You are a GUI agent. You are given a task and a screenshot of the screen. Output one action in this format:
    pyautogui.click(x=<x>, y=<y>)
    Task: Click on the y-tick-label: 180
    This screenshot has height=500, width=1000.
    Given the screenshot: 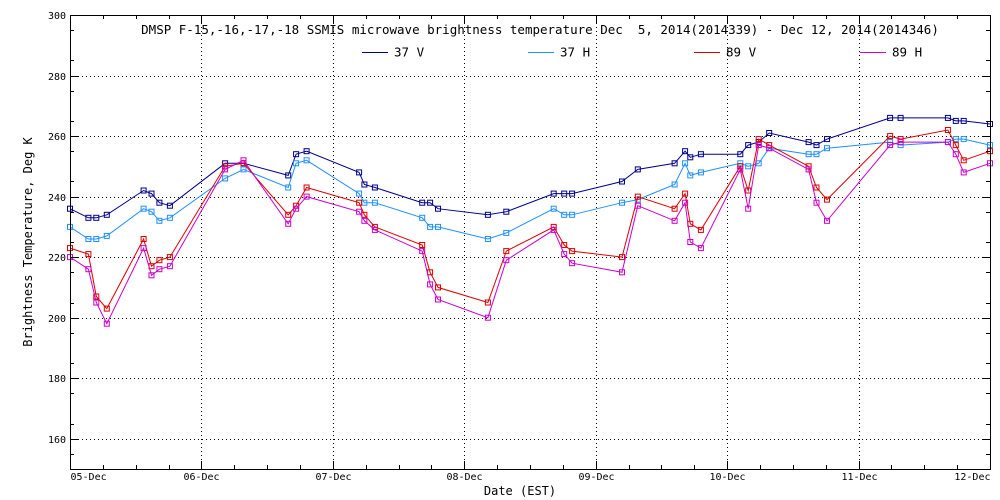 What is the action you would take?
    pyautogui.click(x=57, y=379)
    